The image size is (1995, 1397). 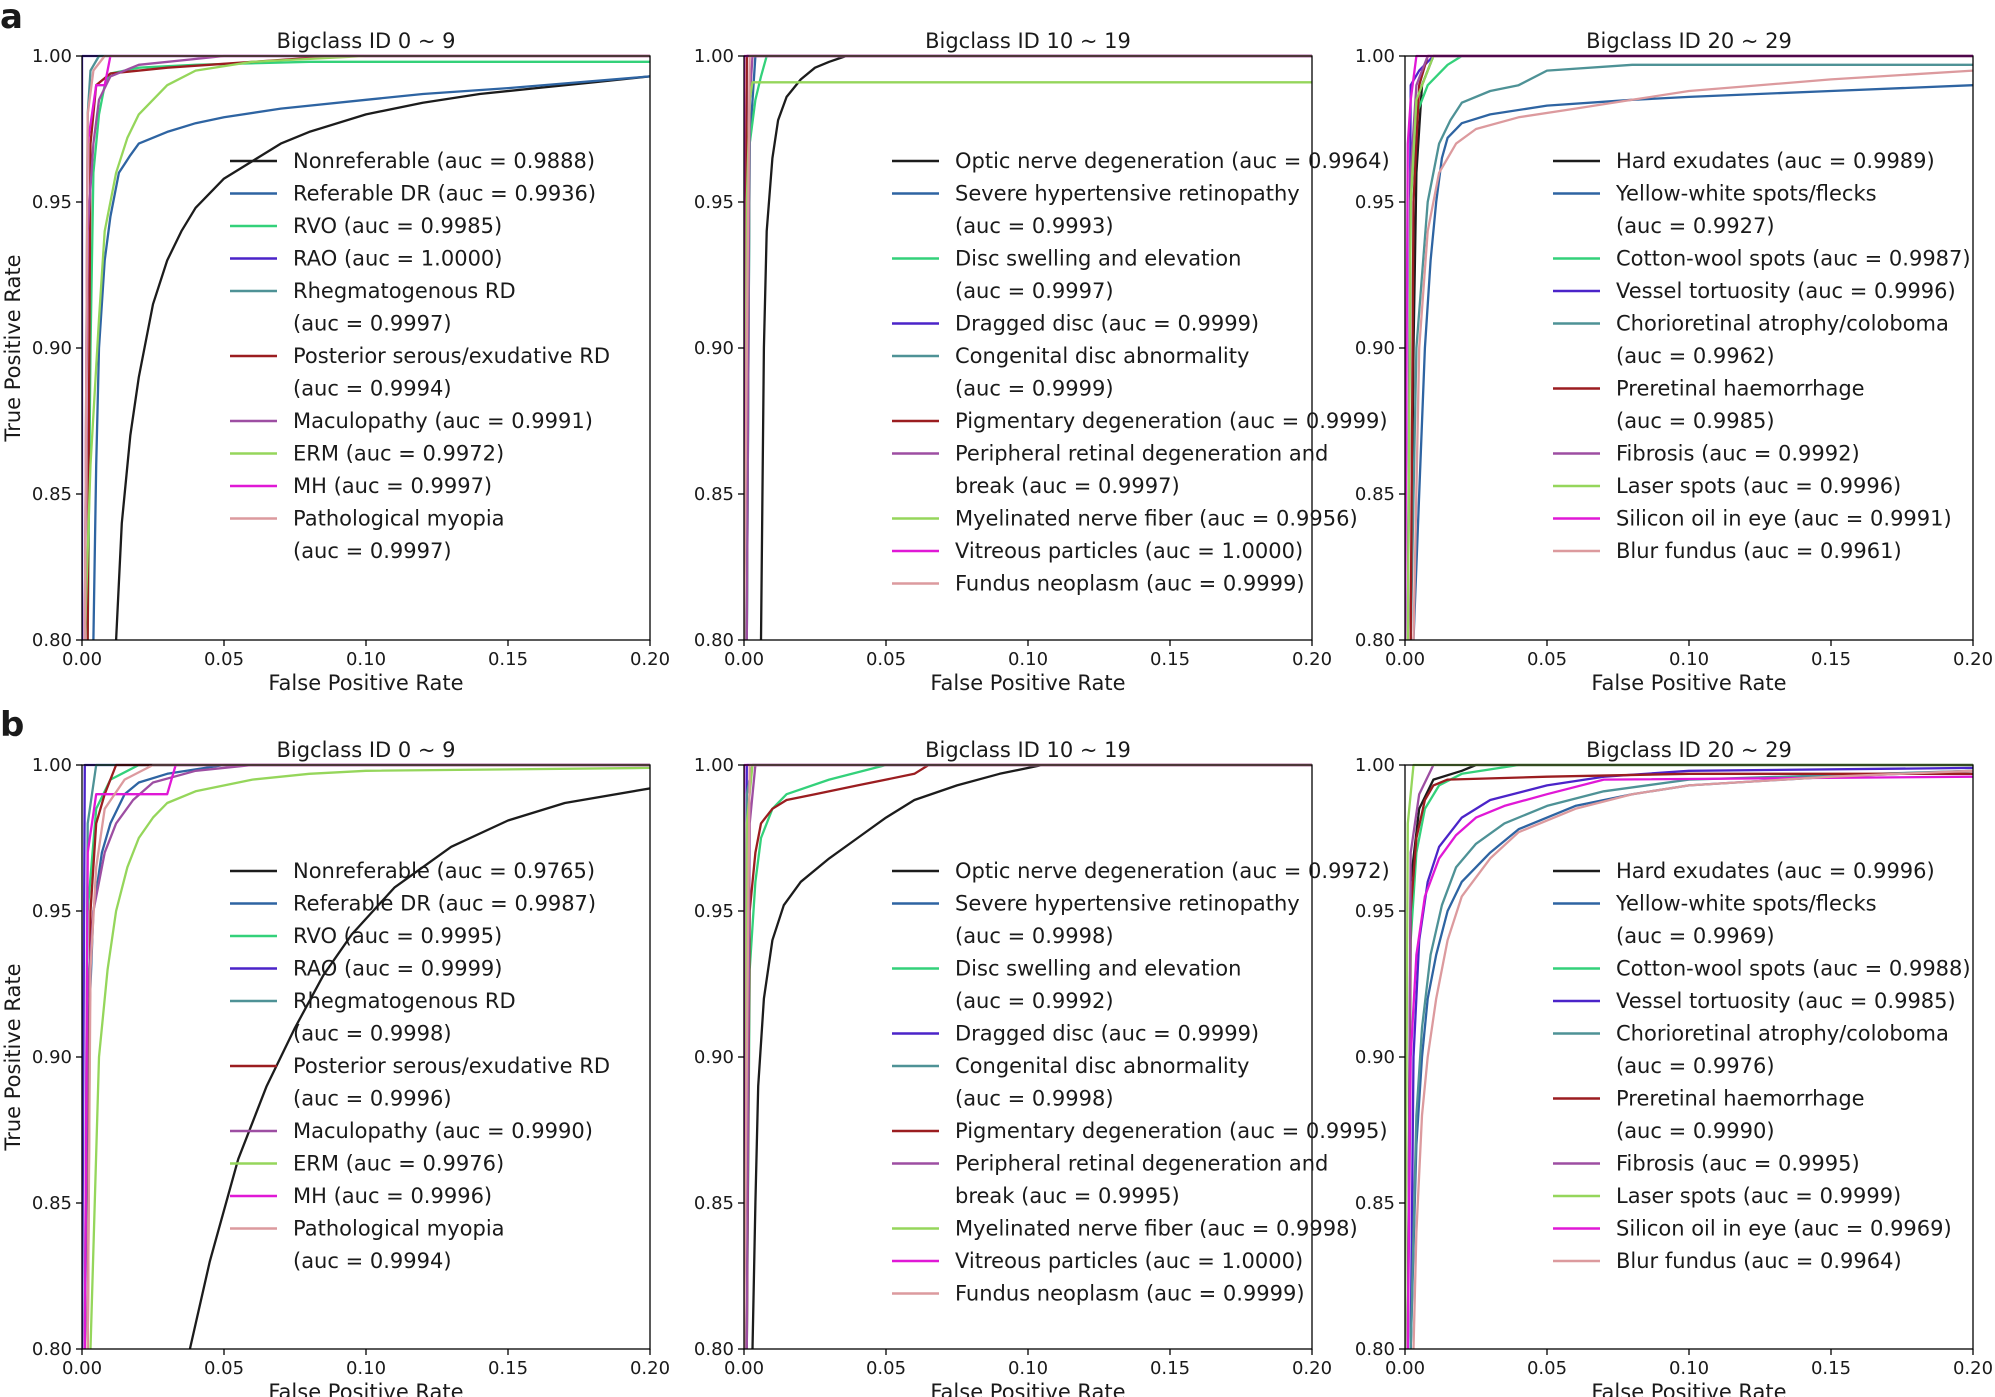 What do you see at coordinates (372, 324) in the screenshot?
I see `legend-label: (auc = 0.9997)` at bounding box center [372, 324].